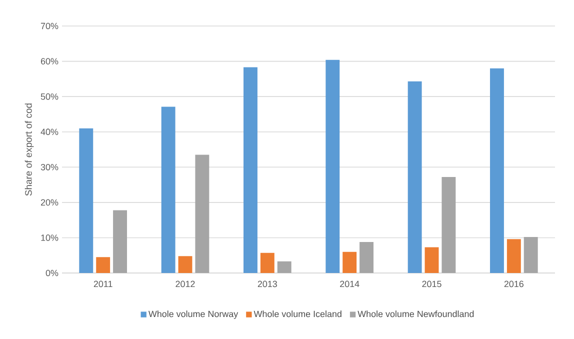 This screenshot has width=574, height=339. What do you see at coordinates (49, 167) in the screenshot?
I see `y-tick-label: 30%` at bounding box center [49, 167].